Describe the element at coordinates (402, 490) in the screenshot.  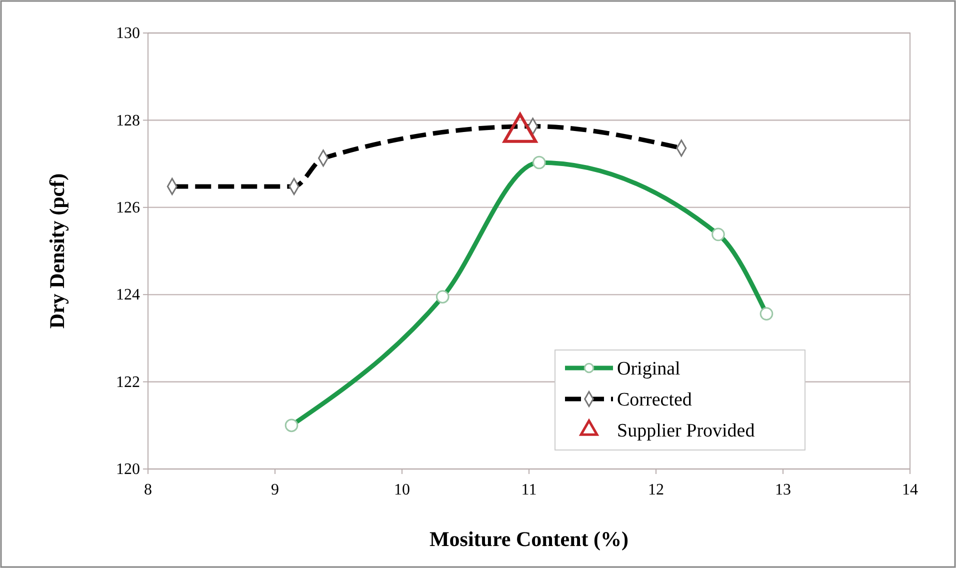
I see `x-tick-label: 10` at that location.